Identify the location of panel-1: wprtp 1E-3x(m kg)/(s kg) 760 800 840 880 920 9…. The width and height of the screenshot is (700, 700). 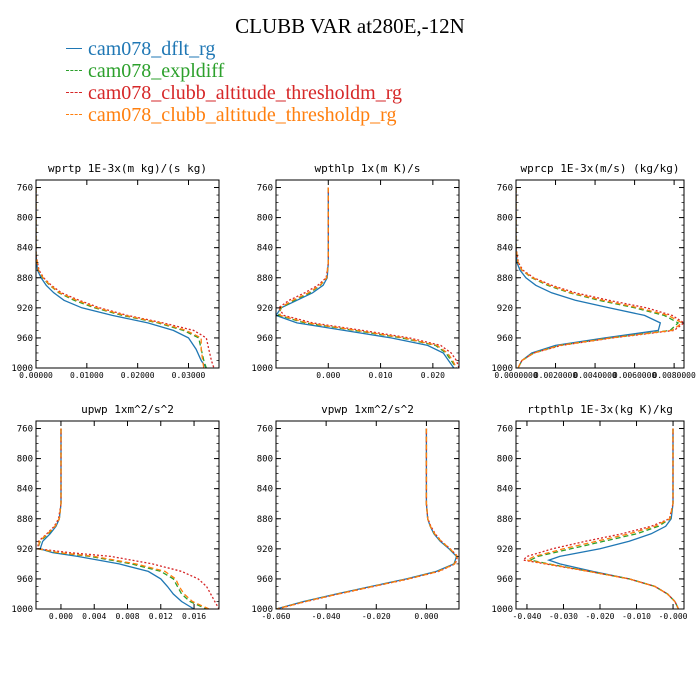
(115, 271).